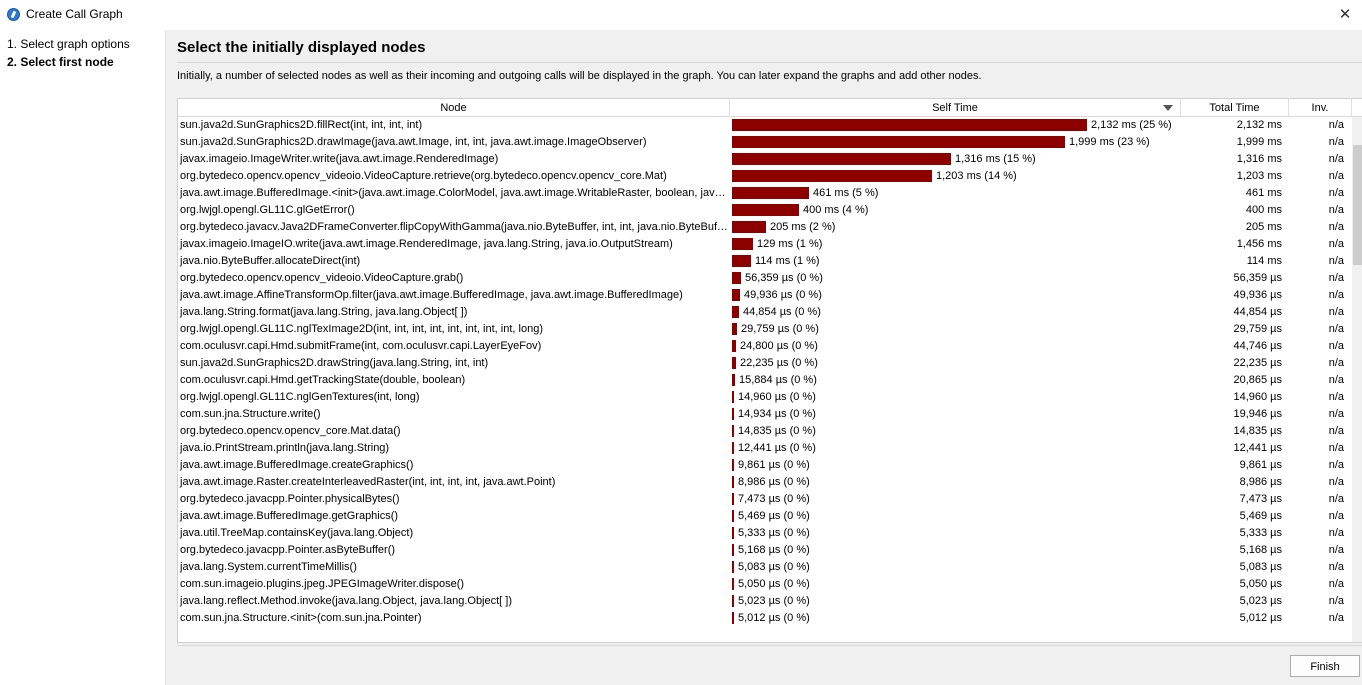 The width and height of the screenshot is (1362, 685). What do you see at coordinates (1259, 244) in the screenshot?
I see `total-time-cell: 1,456 ms` at bounding box center [1259, 244].